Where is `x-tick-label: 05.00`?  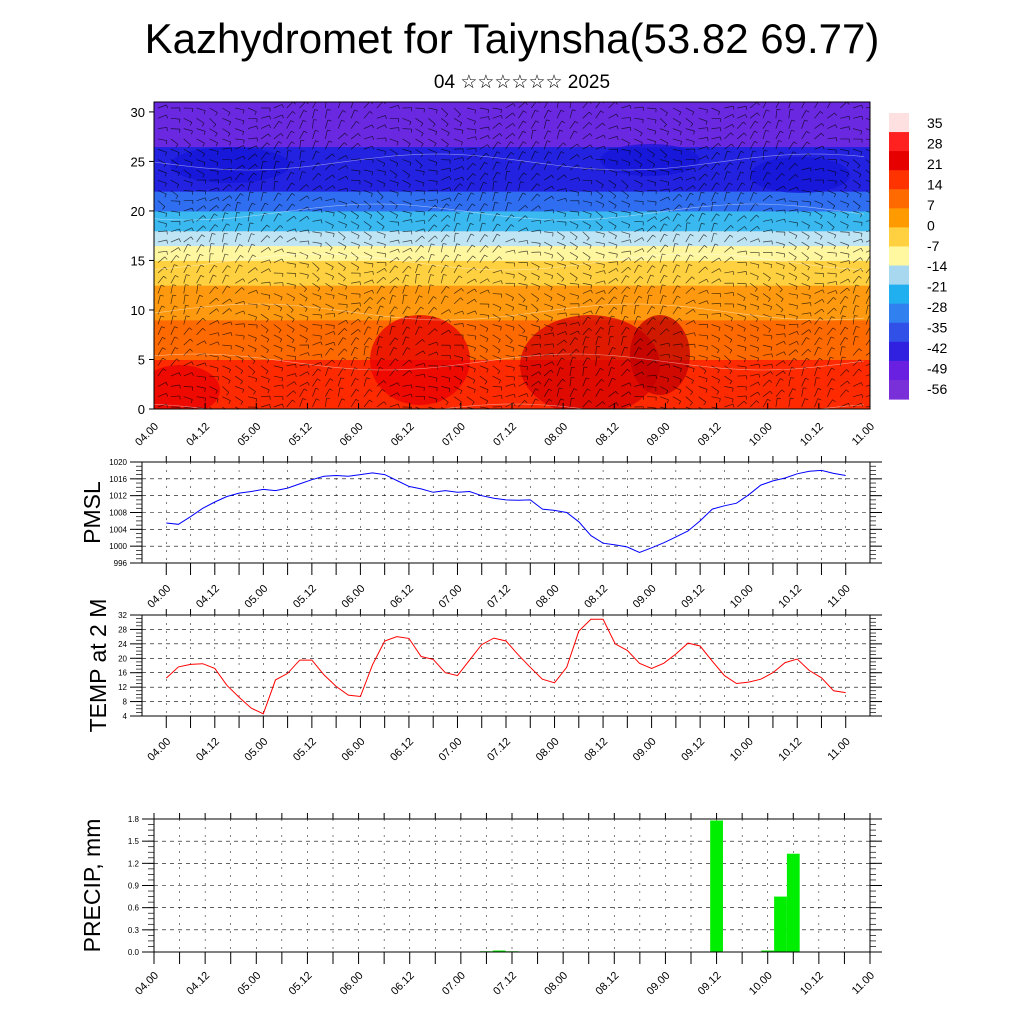
x-tick-label: 05.00 is located at coordinates (257, 597).